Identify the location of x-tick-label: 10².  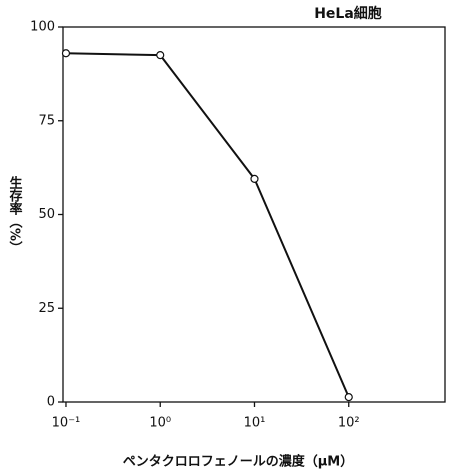
(349, 423).